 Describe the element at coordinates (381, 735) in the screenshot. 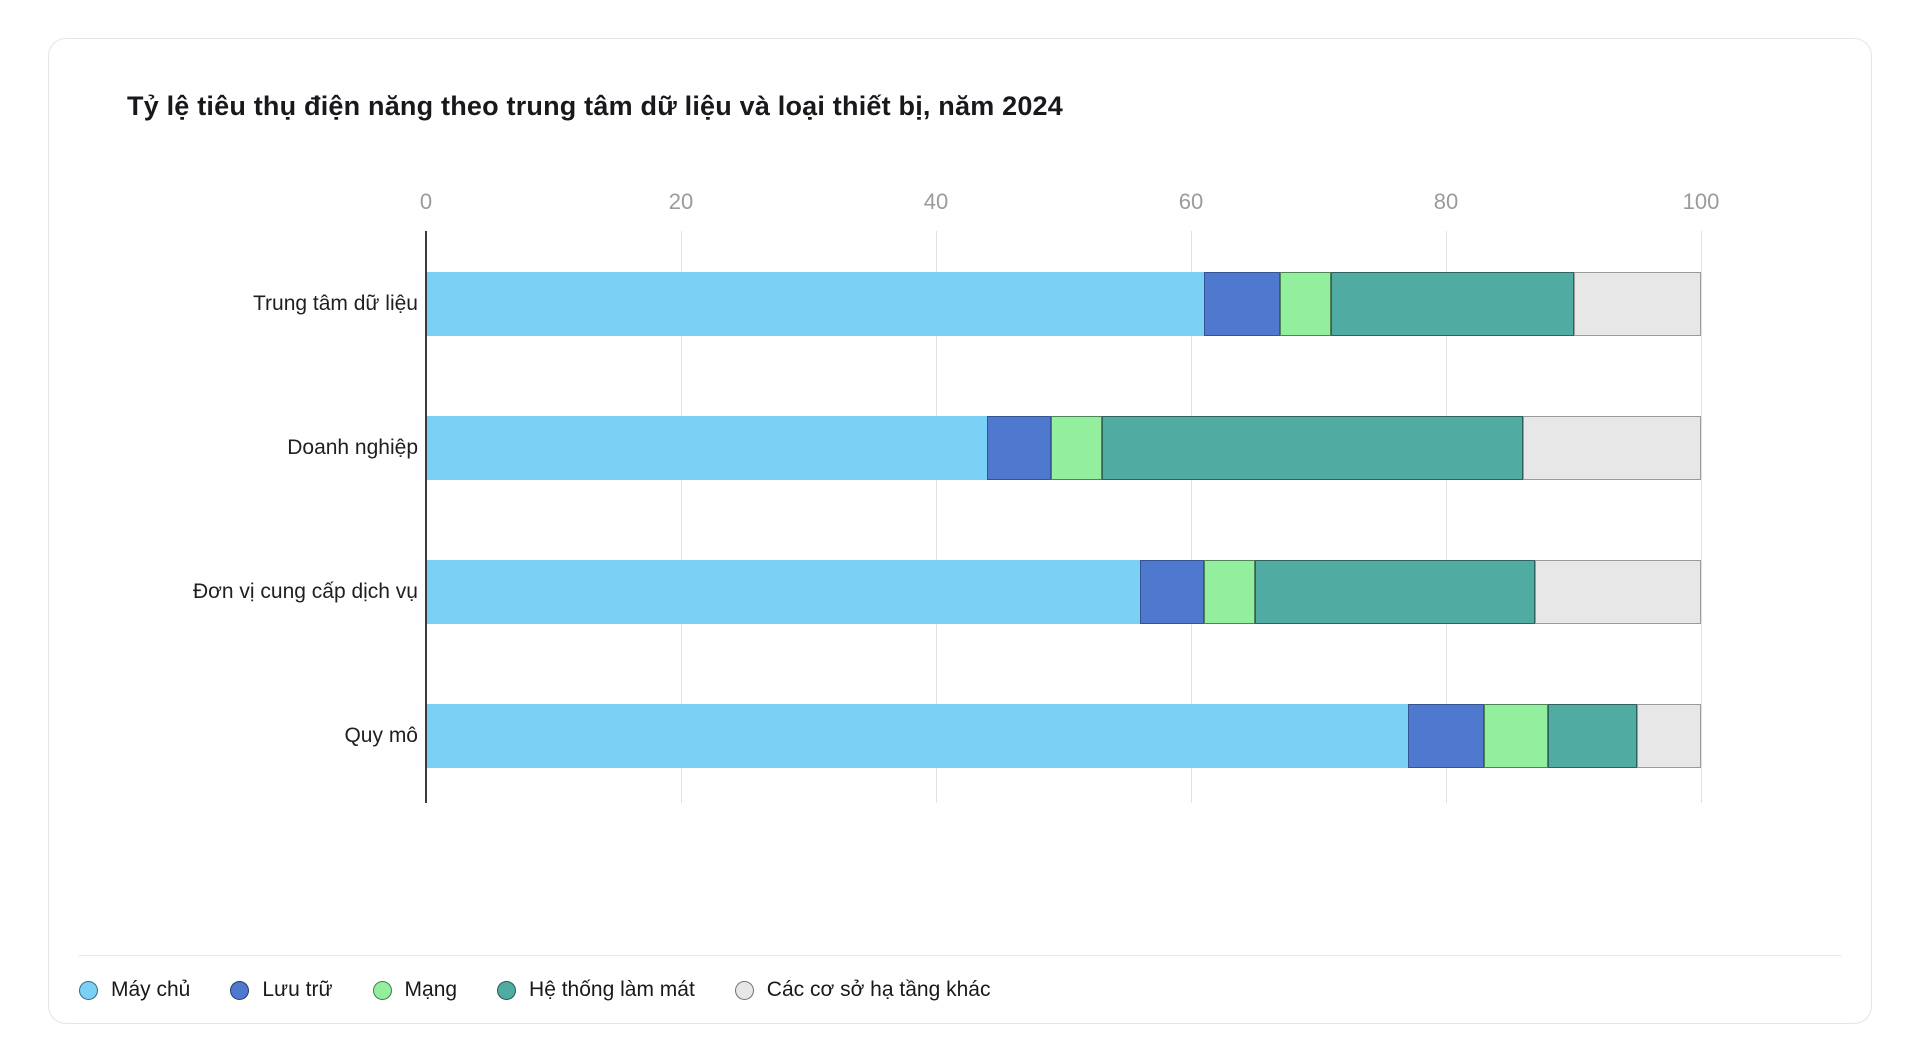

I see `category-label: Quy mô` at that location.